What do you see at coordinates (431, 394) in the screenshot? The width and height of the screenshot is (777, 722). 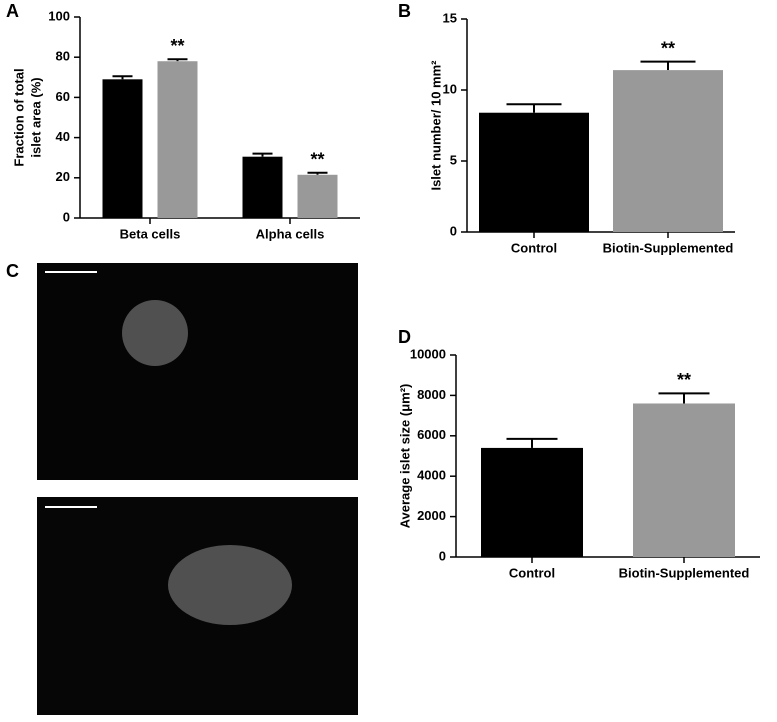 I see `y-tick-label: 8000` at bounding box center [431, 394].